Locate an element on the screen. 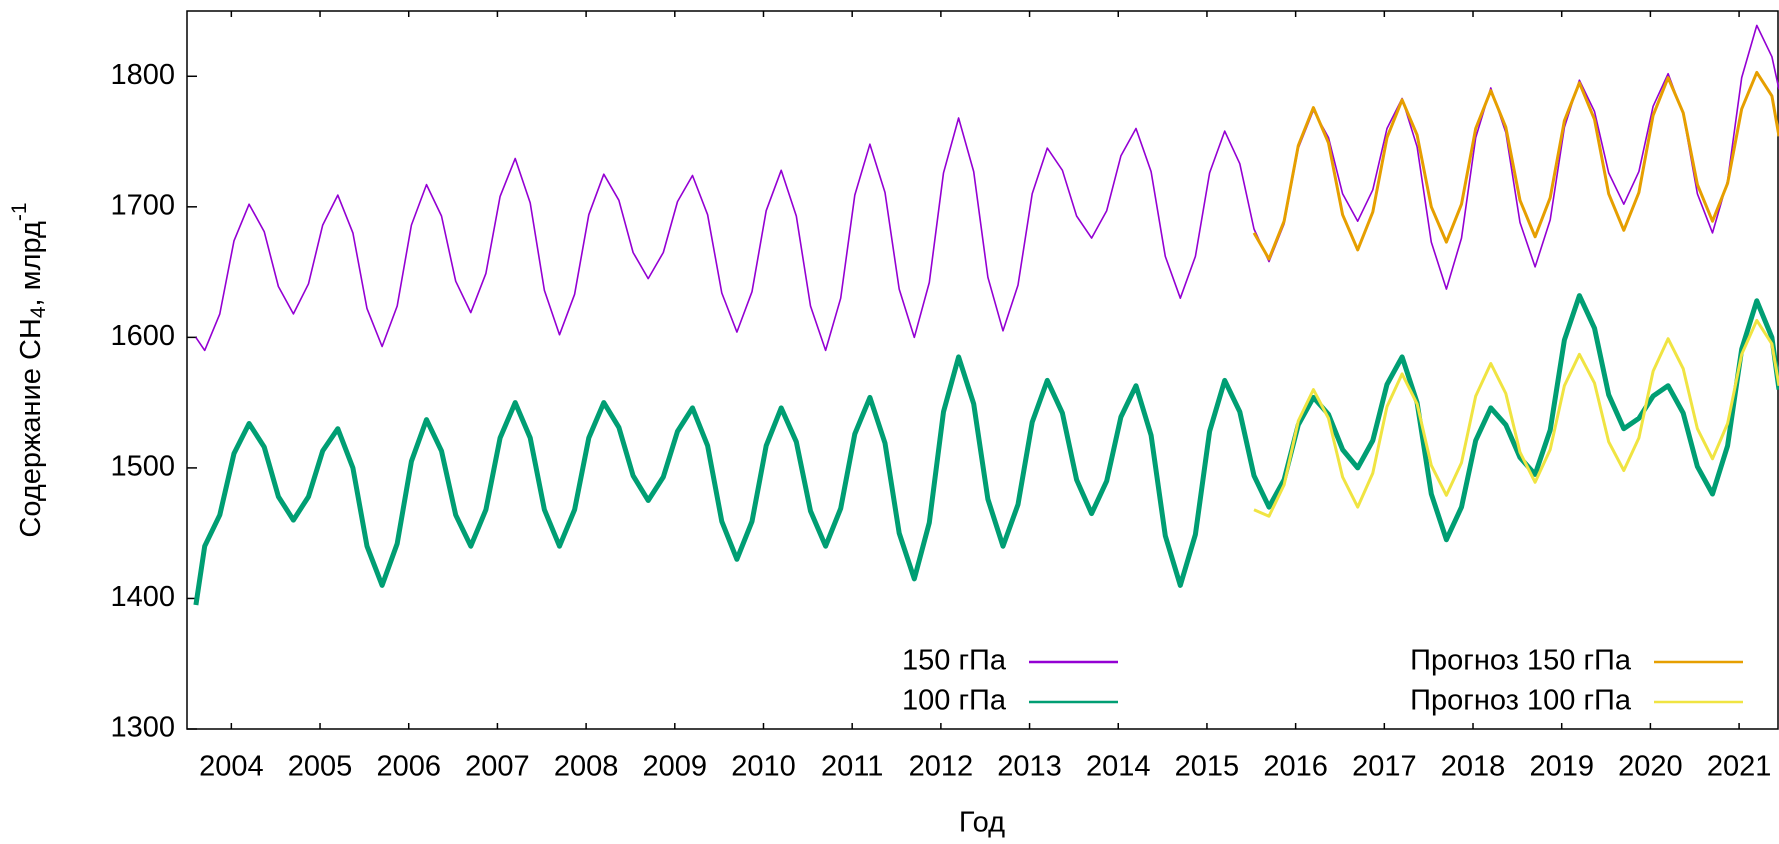  y-label-unit: , млрд is located at coordinates (31, 263).